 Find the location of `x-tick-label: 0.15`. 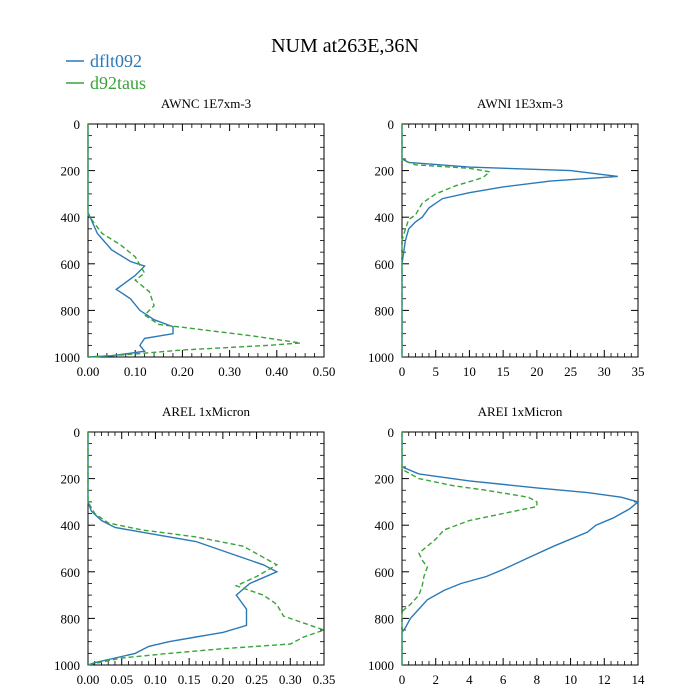

x-tick-label: 0.15 is located at coordinates (189, 679).